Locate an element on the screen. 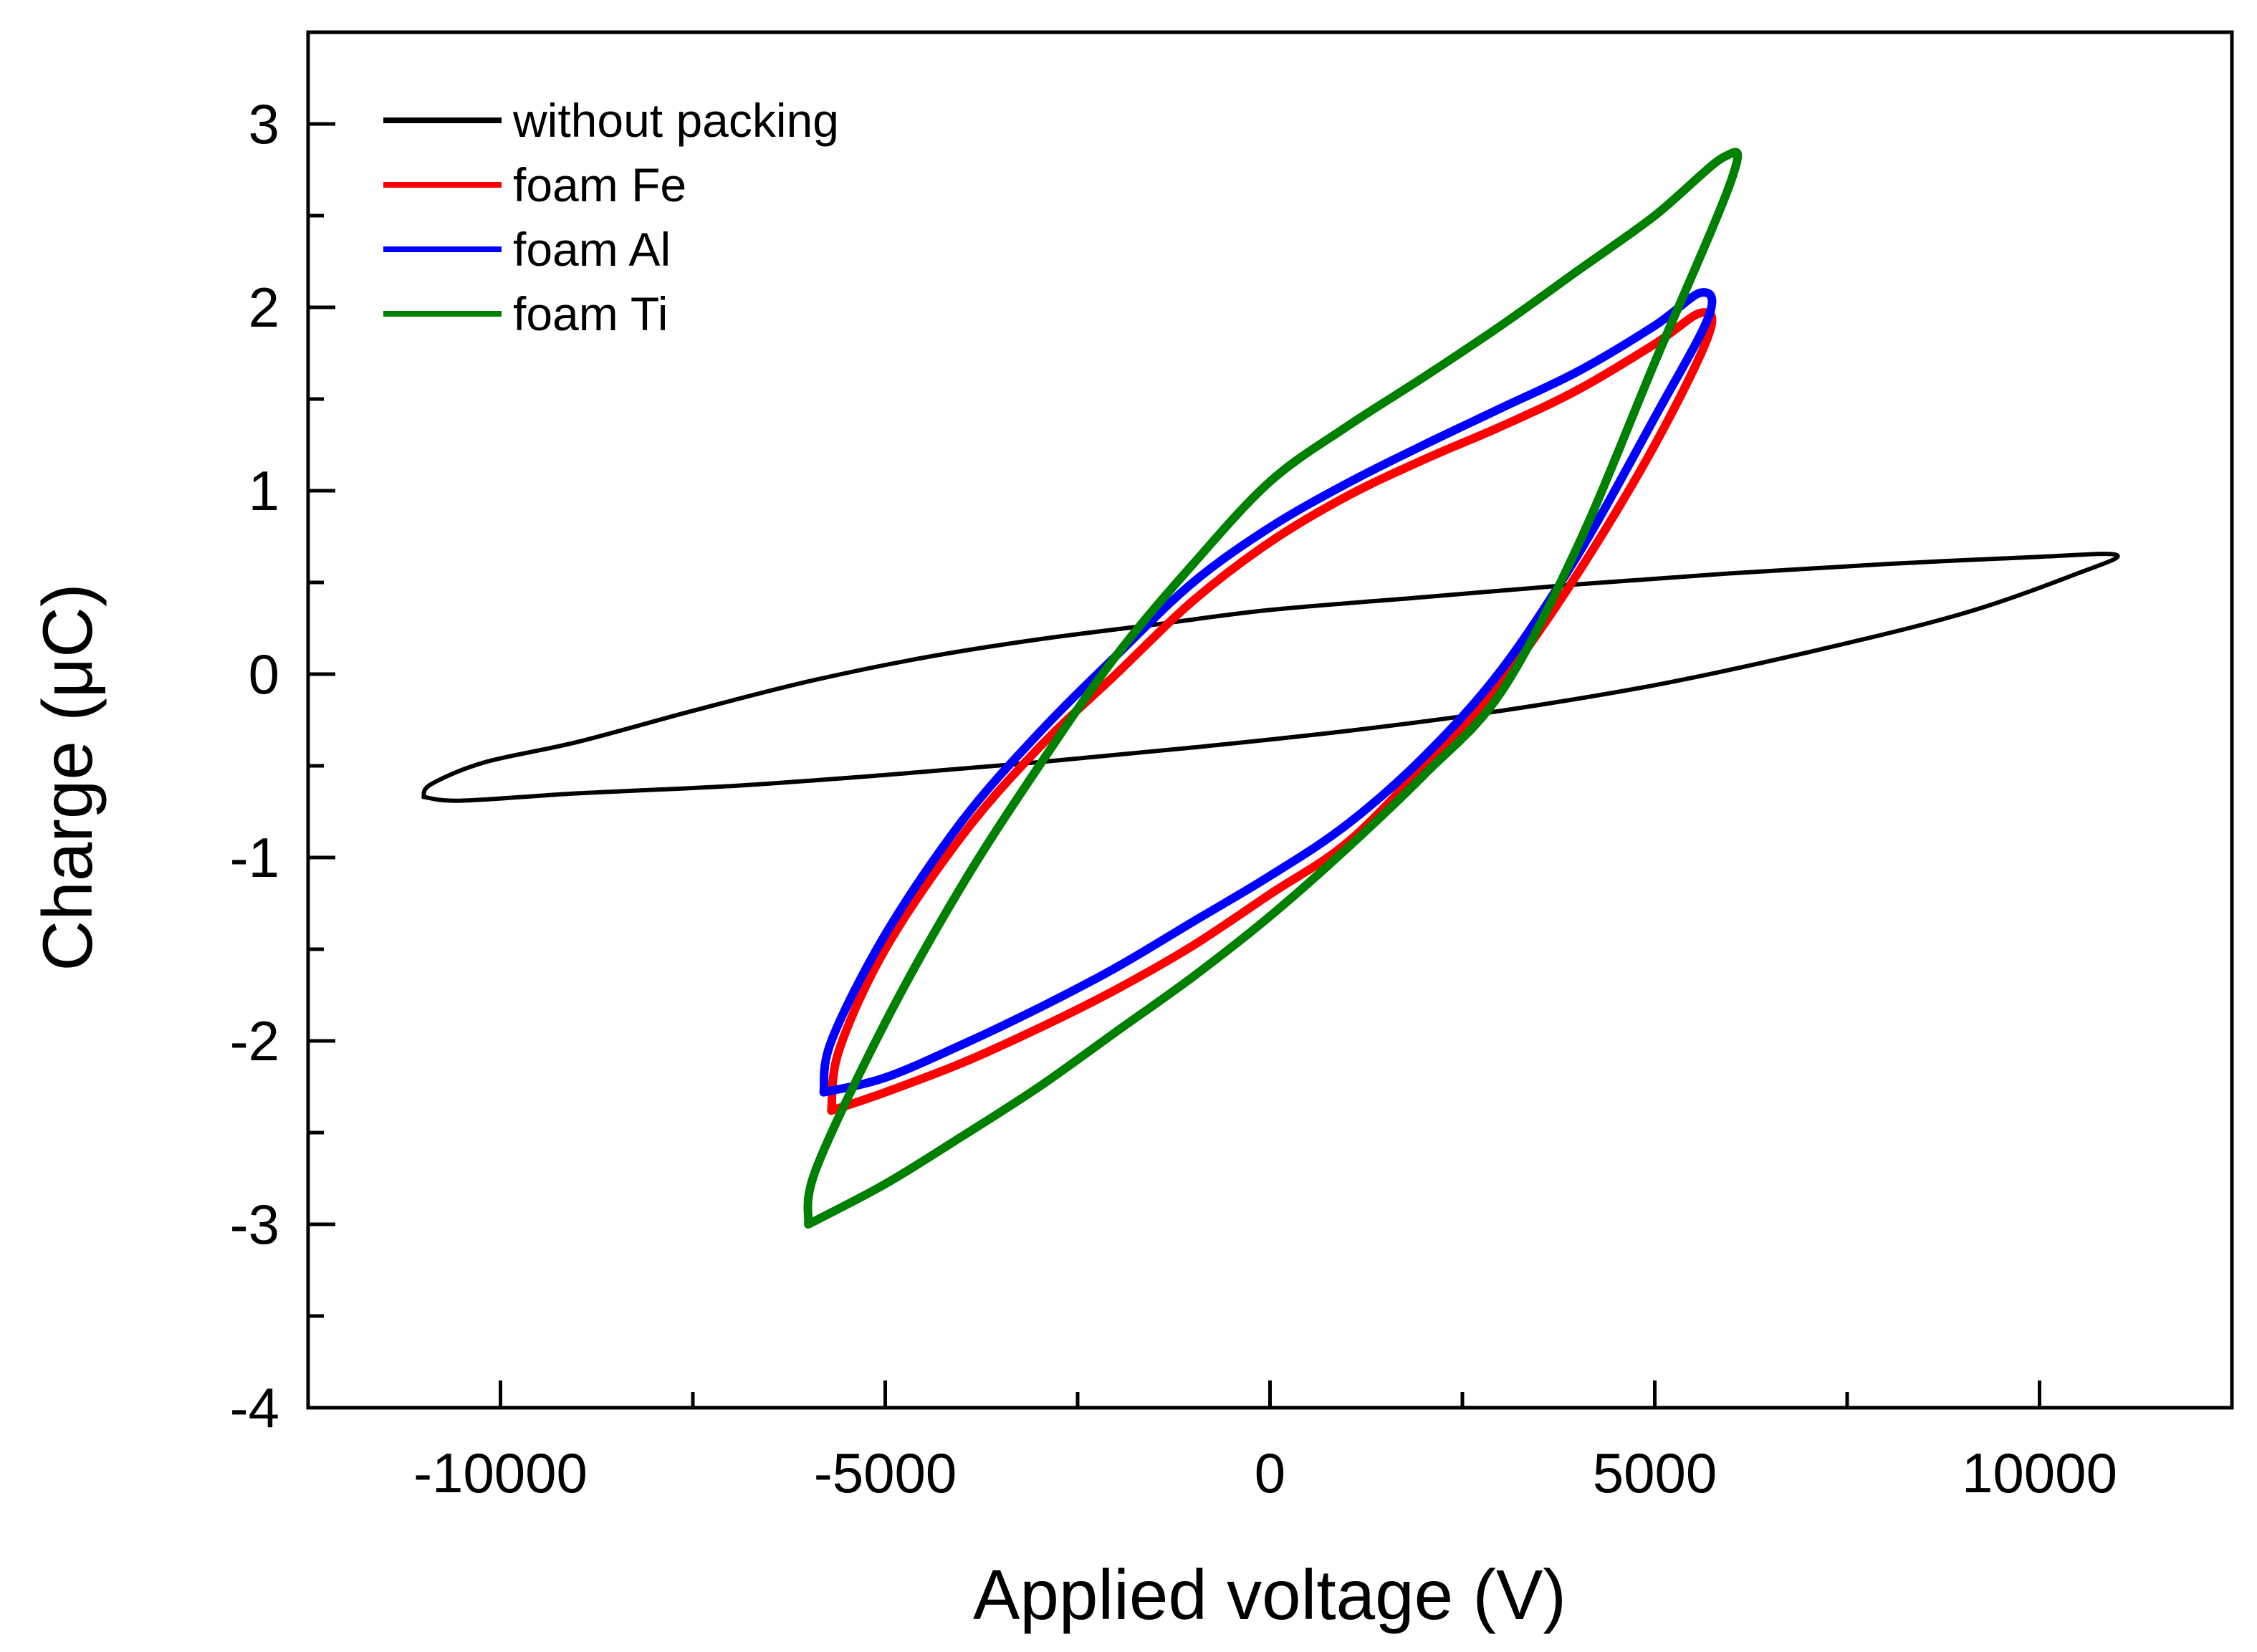 The height and width of the screenshot is (1652, 2257). x-tick-label: 0 is located at coordinates (1270, 1472).